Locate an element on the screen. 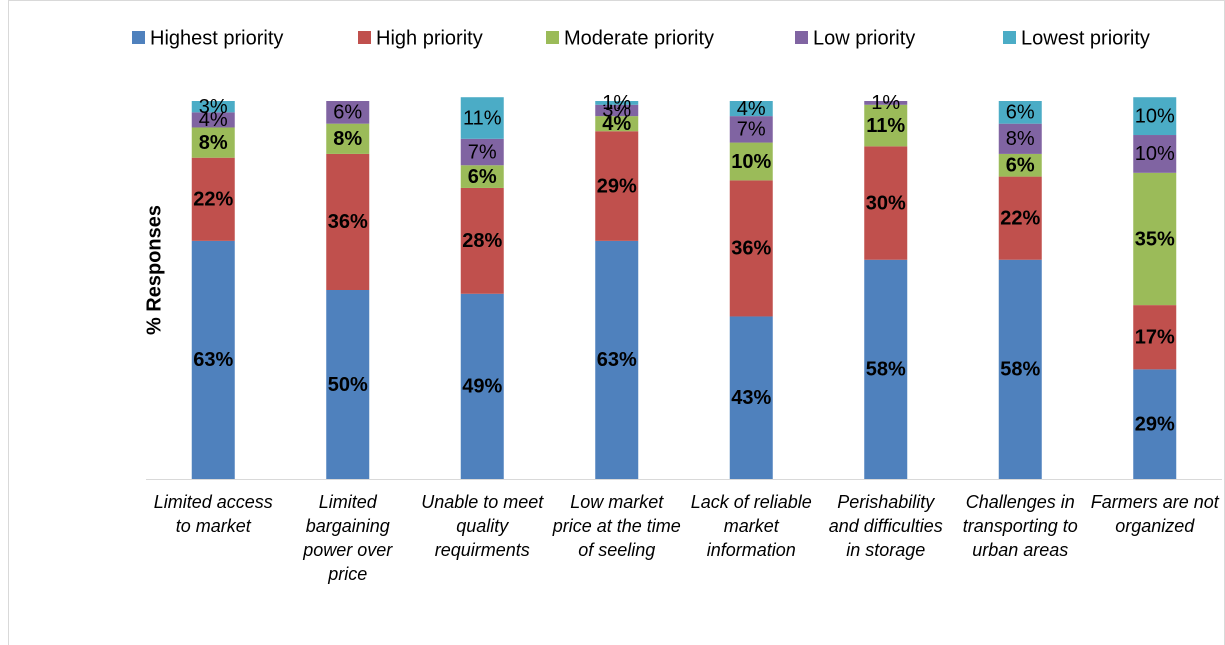 This screenshot has height=645, width=1225. data-label: 50% is located at coordinates (348, 385).